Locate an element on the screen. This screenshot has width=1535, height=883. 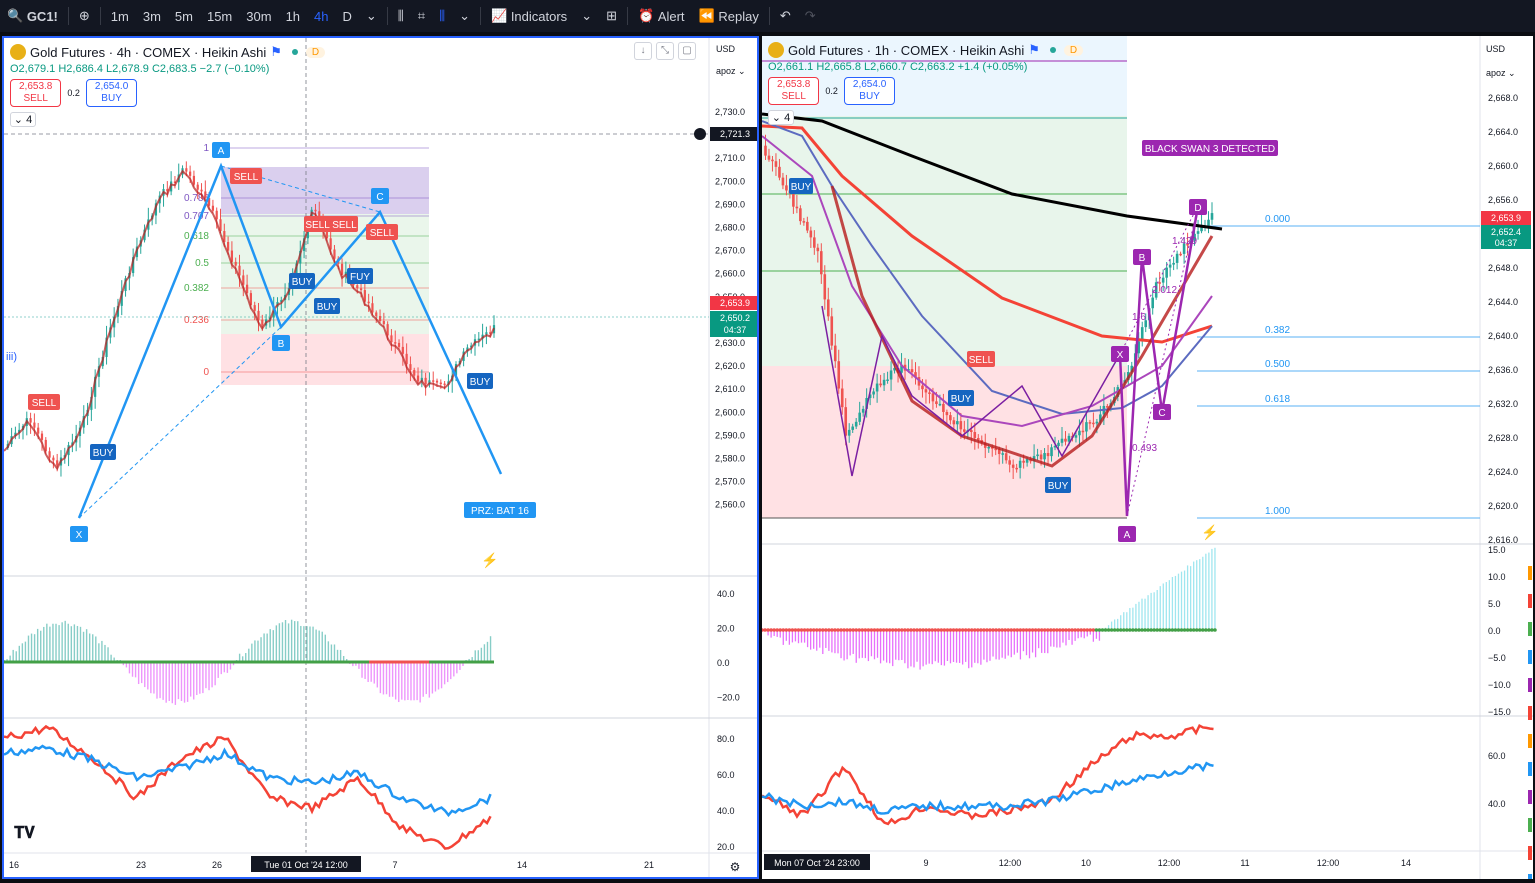
undo-button: ↶ is located at coordinates (785, 16).